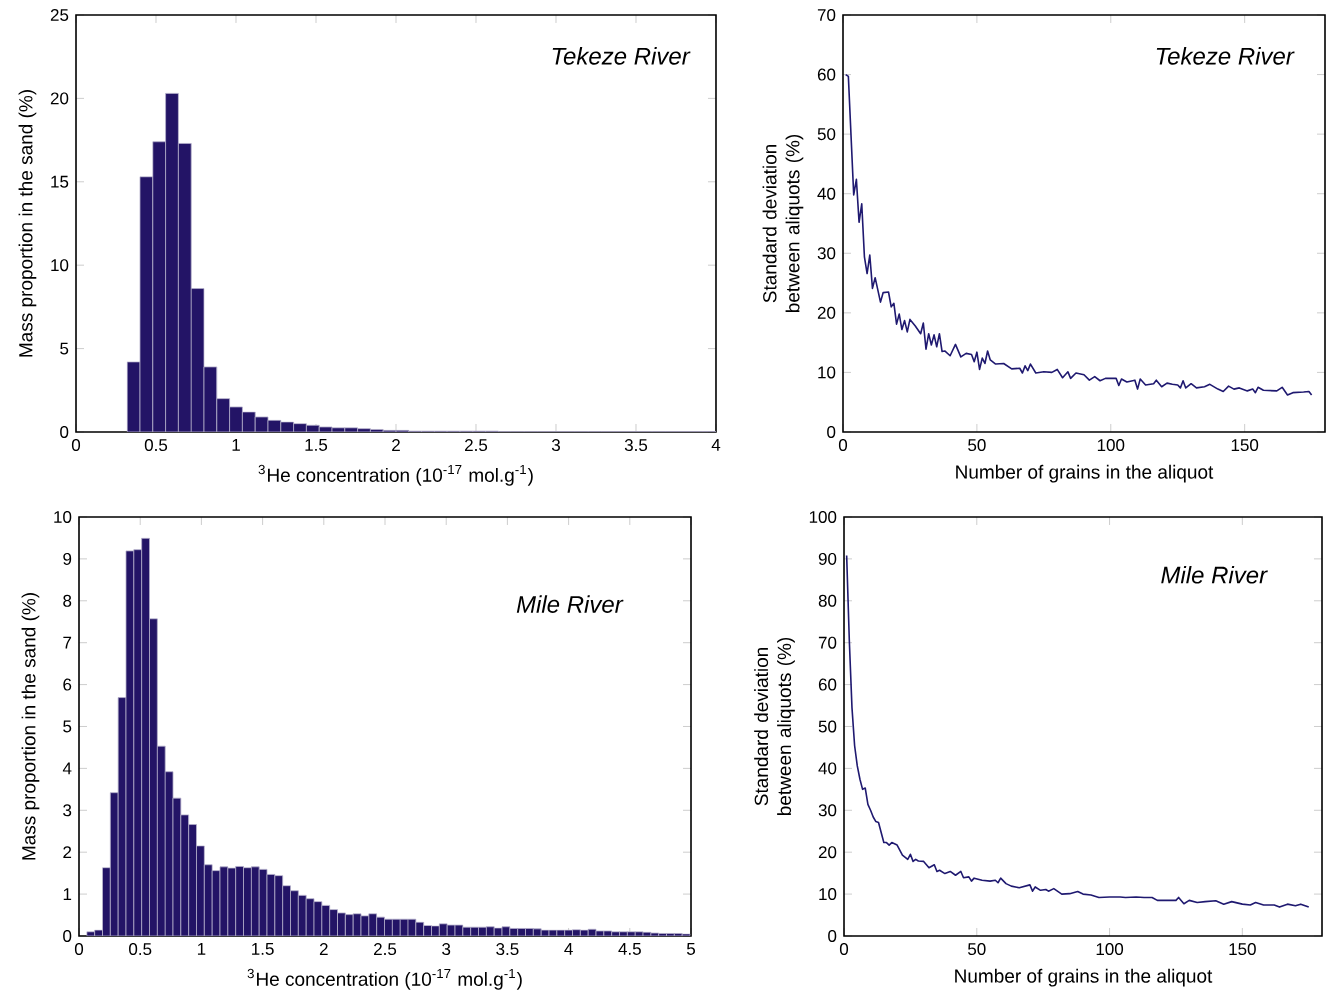 This screenshot has height=1000, width=1330. Describe the element at coordinates (67, 684) in the screenshot. I see `y-tick-label: 6` at that location.